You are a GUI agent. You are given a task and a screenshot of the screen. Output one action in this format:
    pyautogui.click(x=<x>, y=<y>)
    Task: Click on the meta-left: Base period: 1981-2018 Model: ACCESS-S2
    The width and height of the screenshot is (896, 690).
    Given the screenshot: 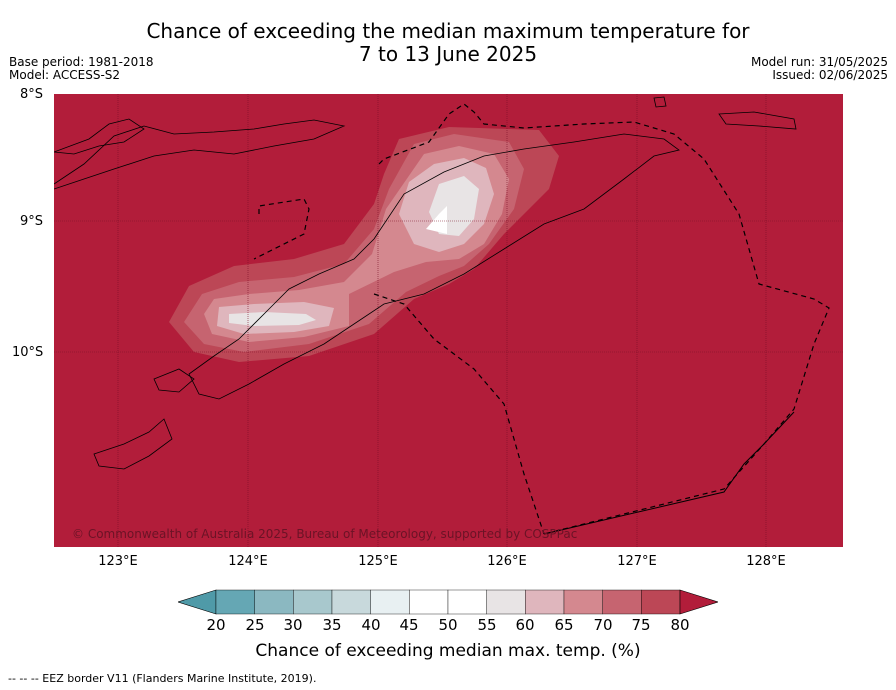 What is the action you would take?
    pyautogui.click(x=81, y=69)
    